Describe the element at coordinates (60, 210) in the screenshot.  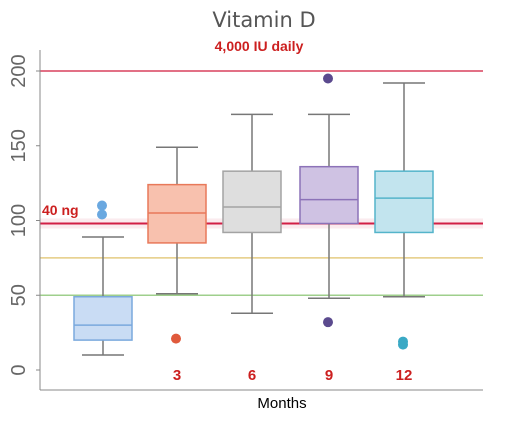
I see `annotation-40-ng: 40 ng` at that location.